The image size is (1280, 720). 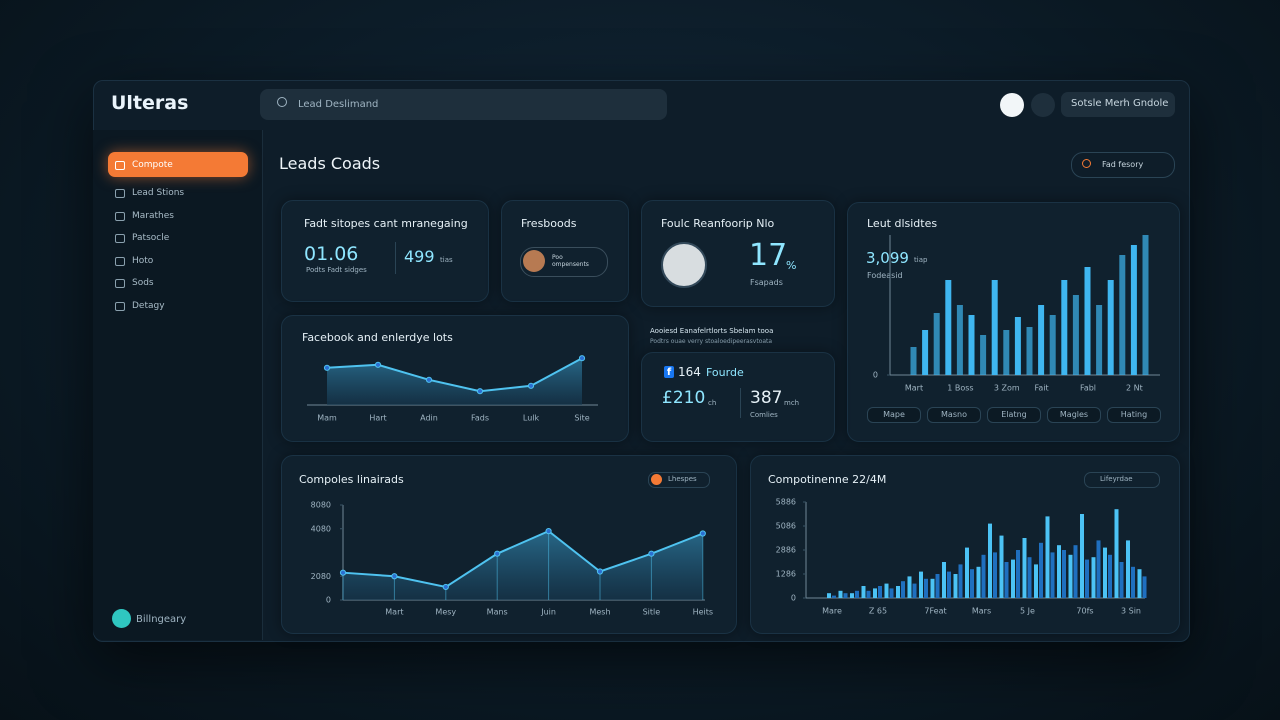 What do you see at coordinates (153, 215) in the screenshot?
I see `nav-item: Marathes` at bounding box center [153, 215].